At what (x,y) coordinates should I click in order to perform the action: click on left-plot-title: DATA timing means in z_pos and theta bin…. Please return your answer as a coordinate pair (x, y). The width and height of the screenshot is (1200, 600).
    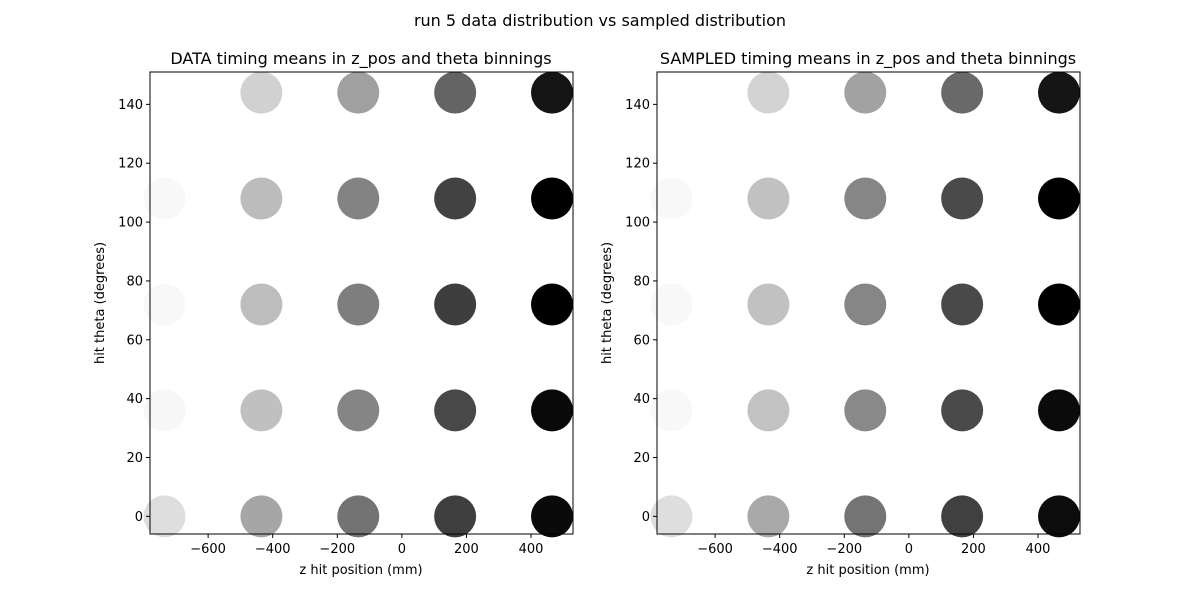
    Looking at the image, I should click on (360, 59).